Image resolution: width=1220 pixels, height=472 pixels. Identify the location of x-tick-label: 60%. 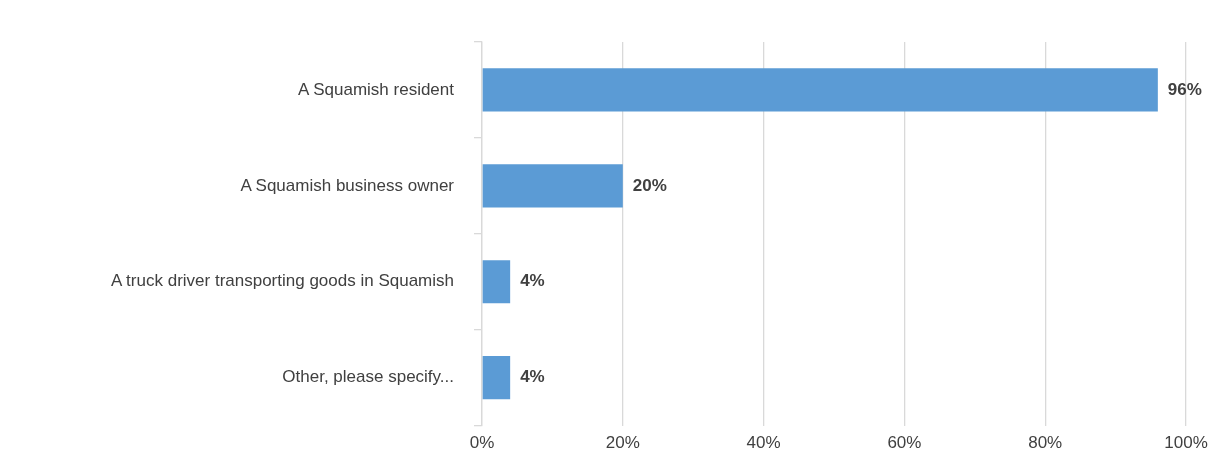
(904, 443).